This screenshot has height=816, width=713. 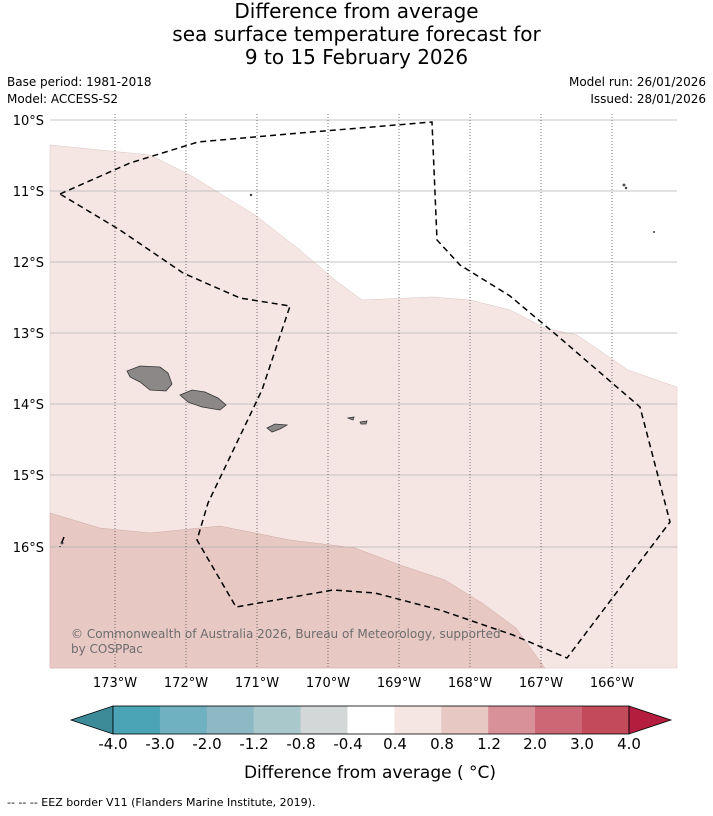 I want to click on colorbar, so click(x=371, y=720).